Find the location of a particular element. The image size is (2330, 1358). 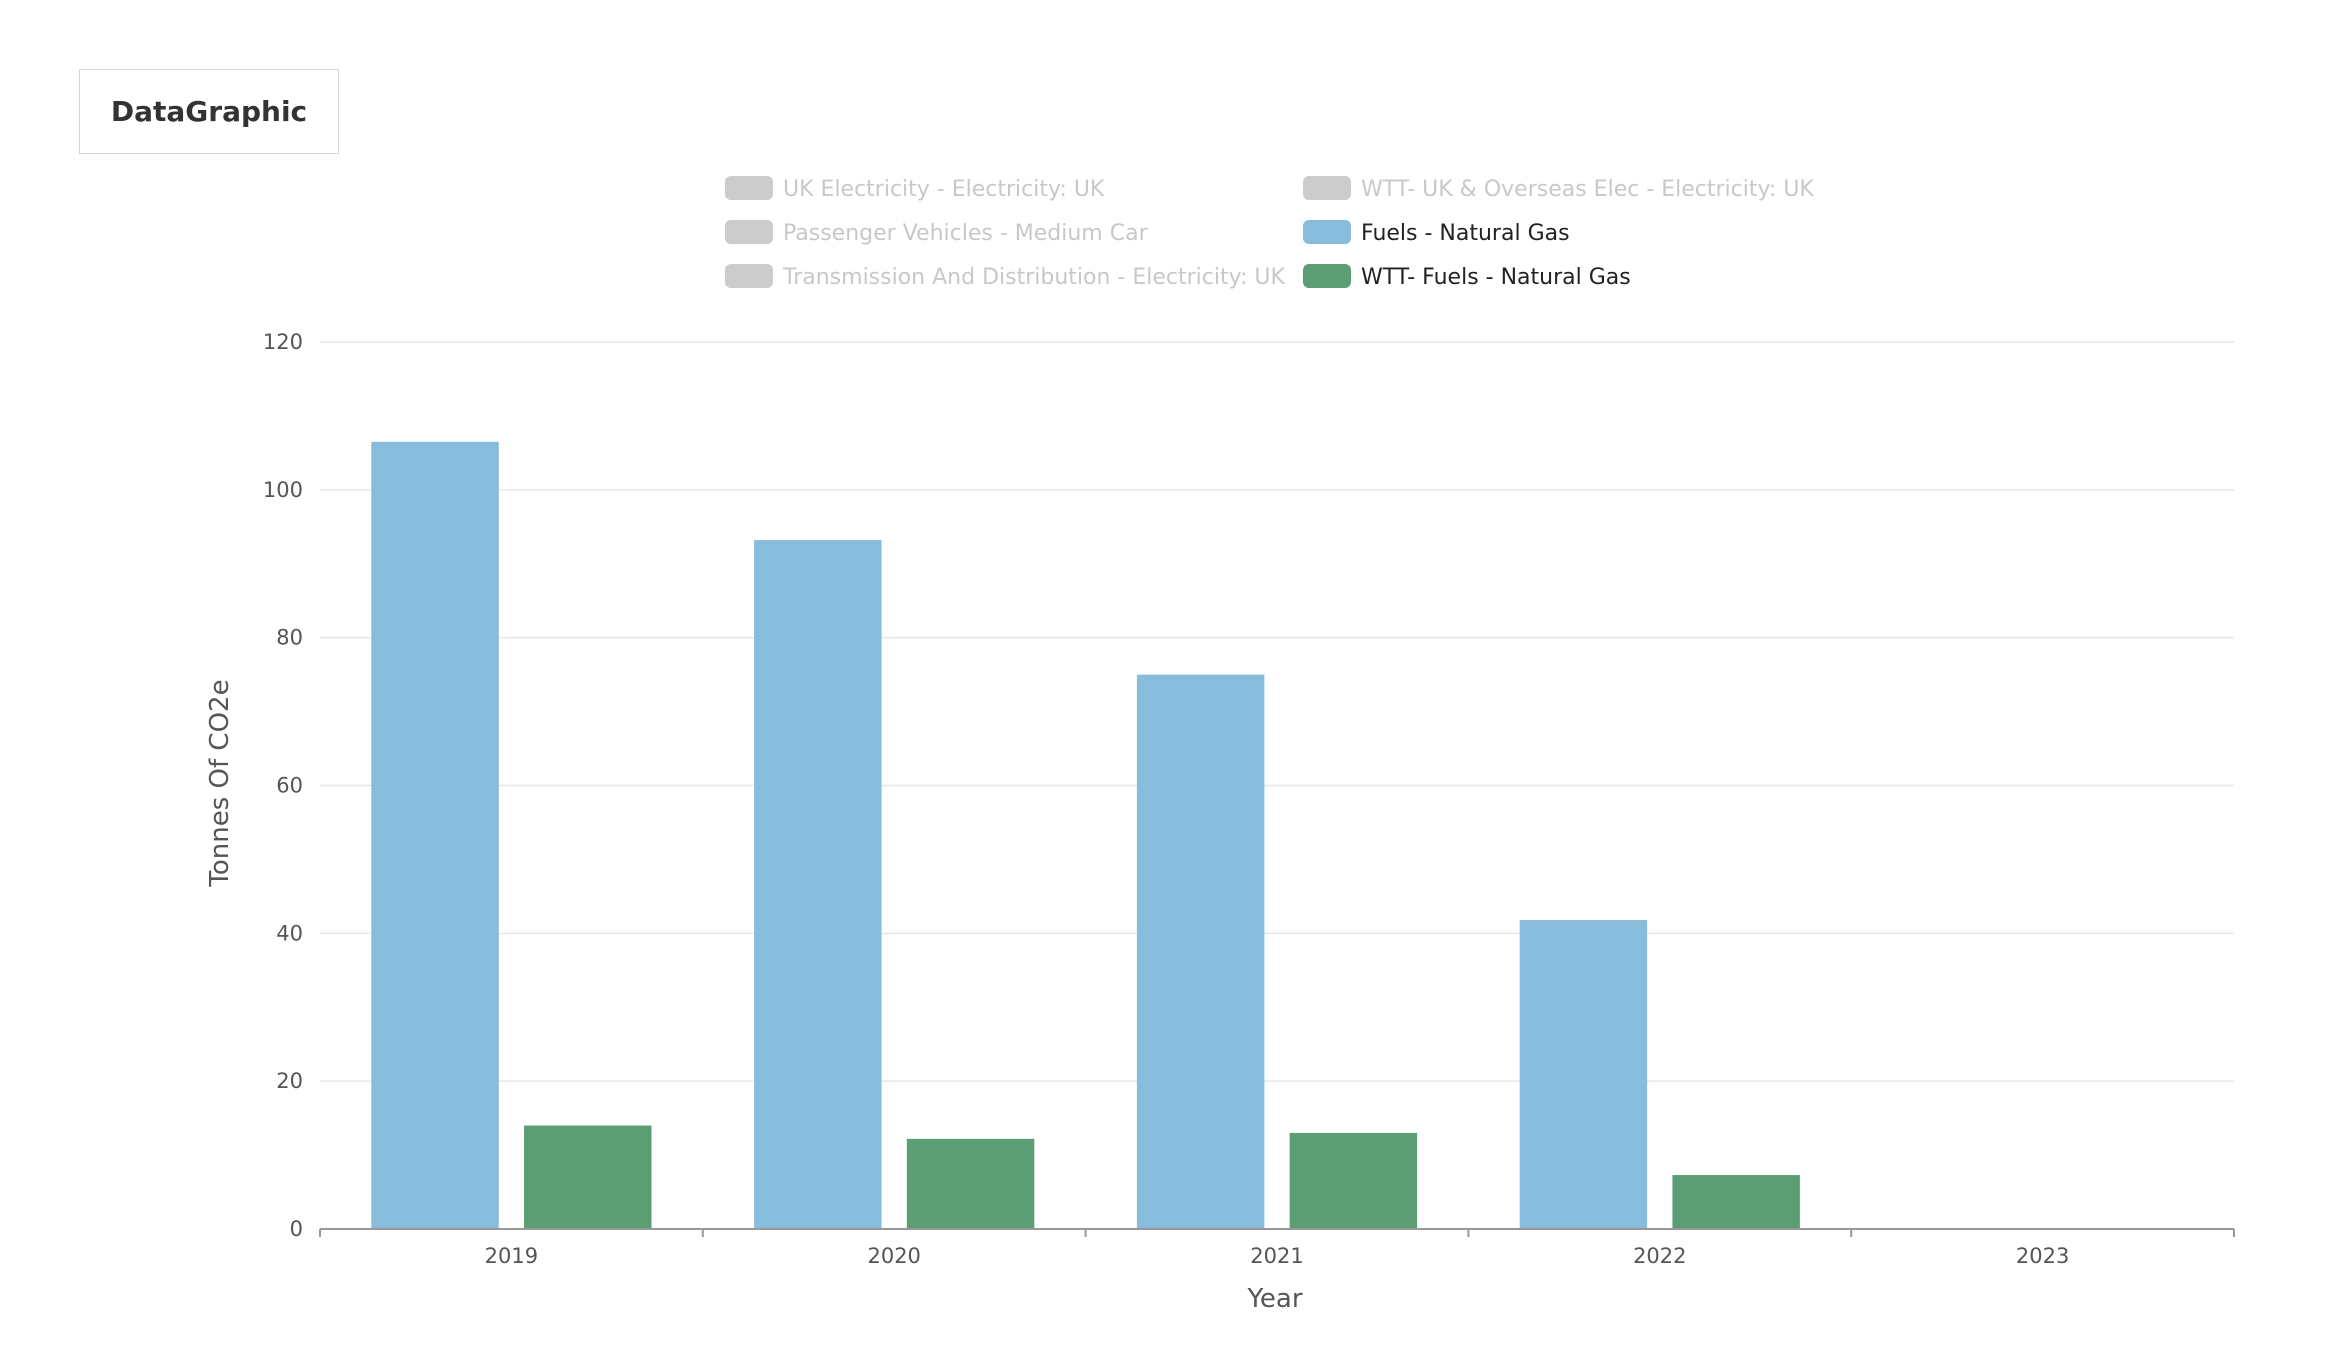

x-tick-label: 2023 is located at coordinates (2042, 1256).